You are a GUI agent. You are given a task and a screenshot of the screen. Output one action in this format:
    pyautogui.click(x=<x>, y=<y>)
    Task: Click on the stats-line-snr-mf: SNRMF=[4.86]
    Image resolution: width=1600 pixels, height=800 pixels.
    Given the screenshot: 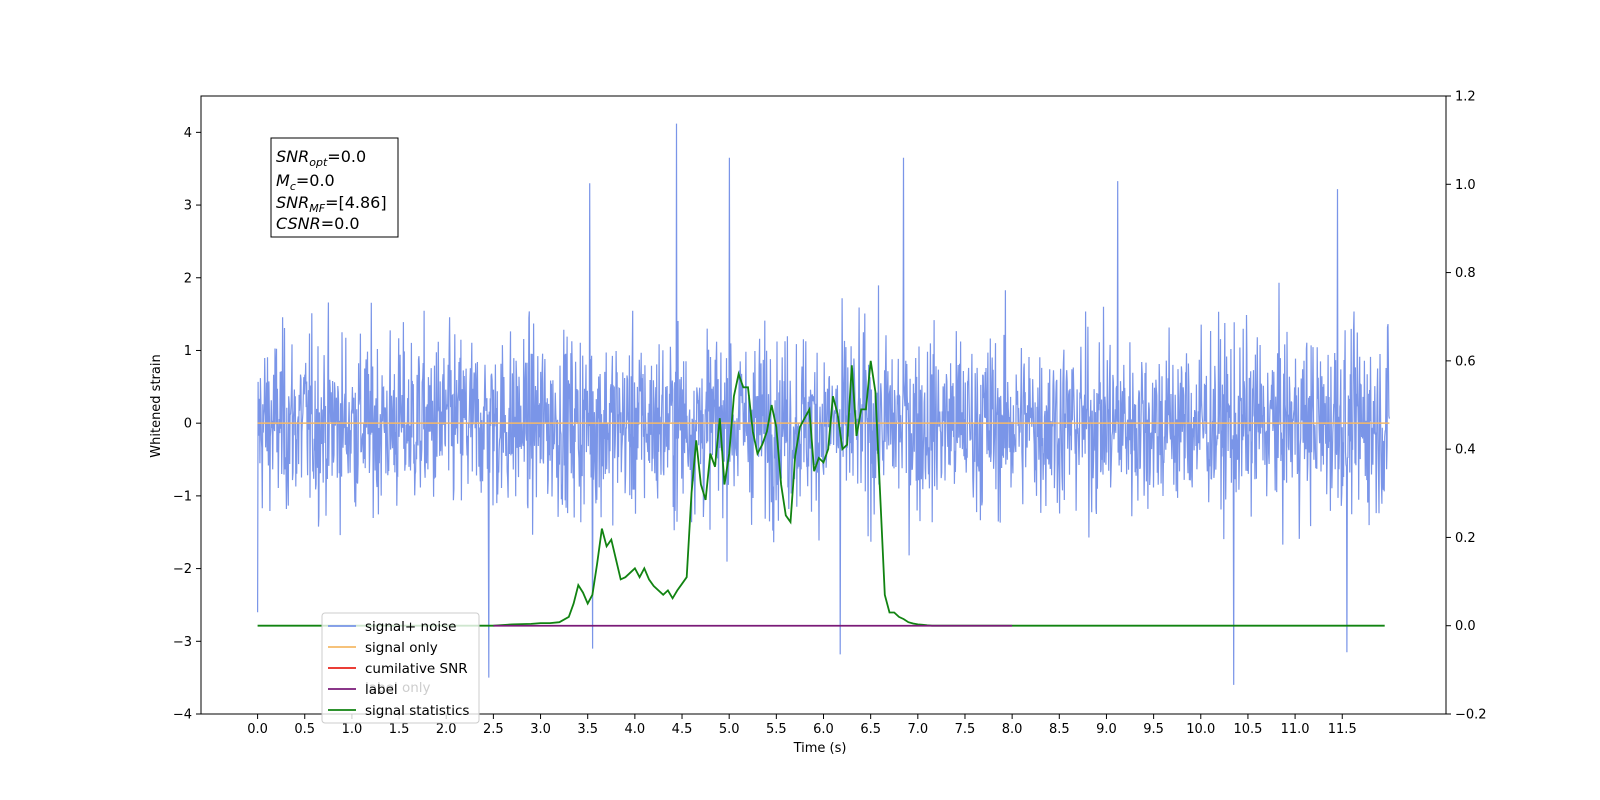 What is the action you would take?
    pyautogui.click(x=331, y=204)
    